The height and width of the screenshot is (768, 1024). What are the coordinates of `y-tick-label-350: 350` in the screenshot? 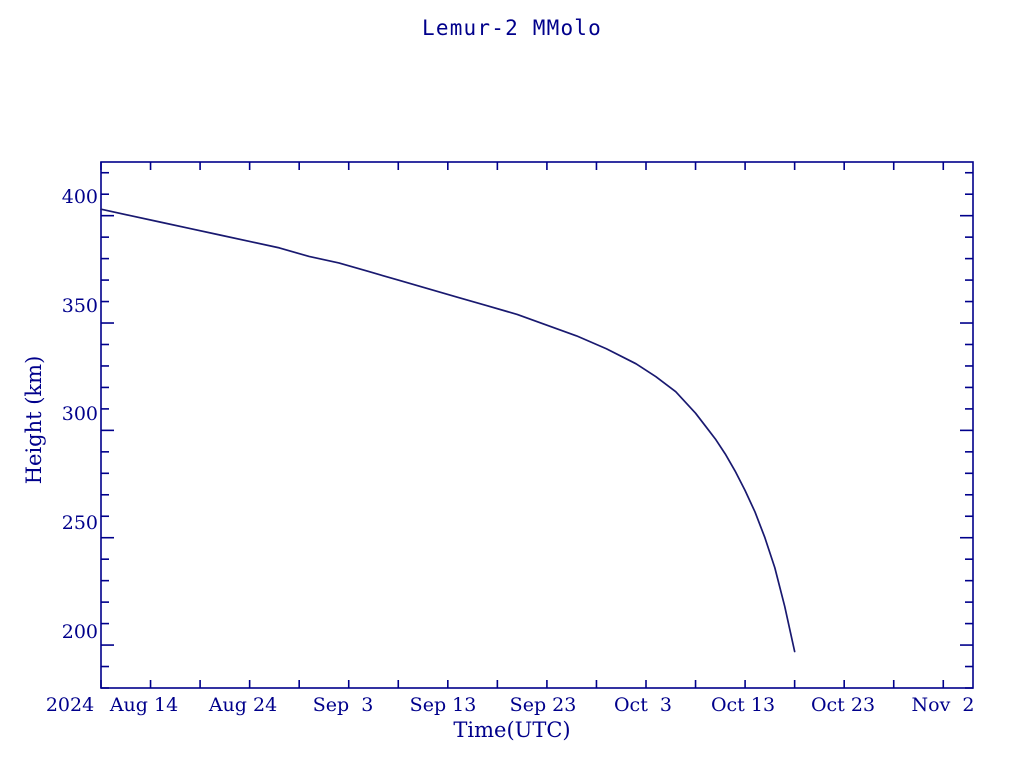 It's located at (79, 306).